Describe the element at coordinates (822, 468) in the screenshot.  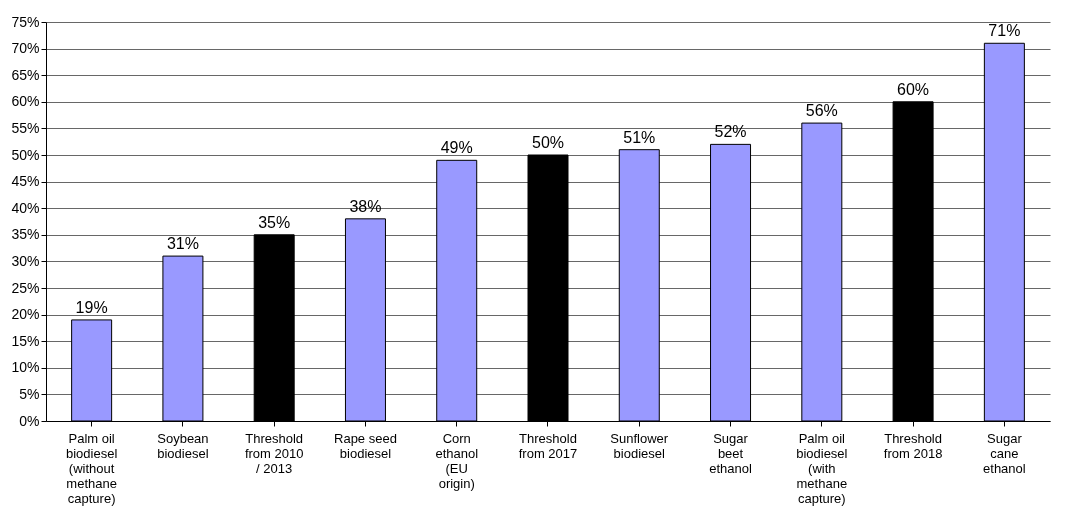
I see `x-tick-label: Palm oil biodiesel (with methane capture)` at that location.